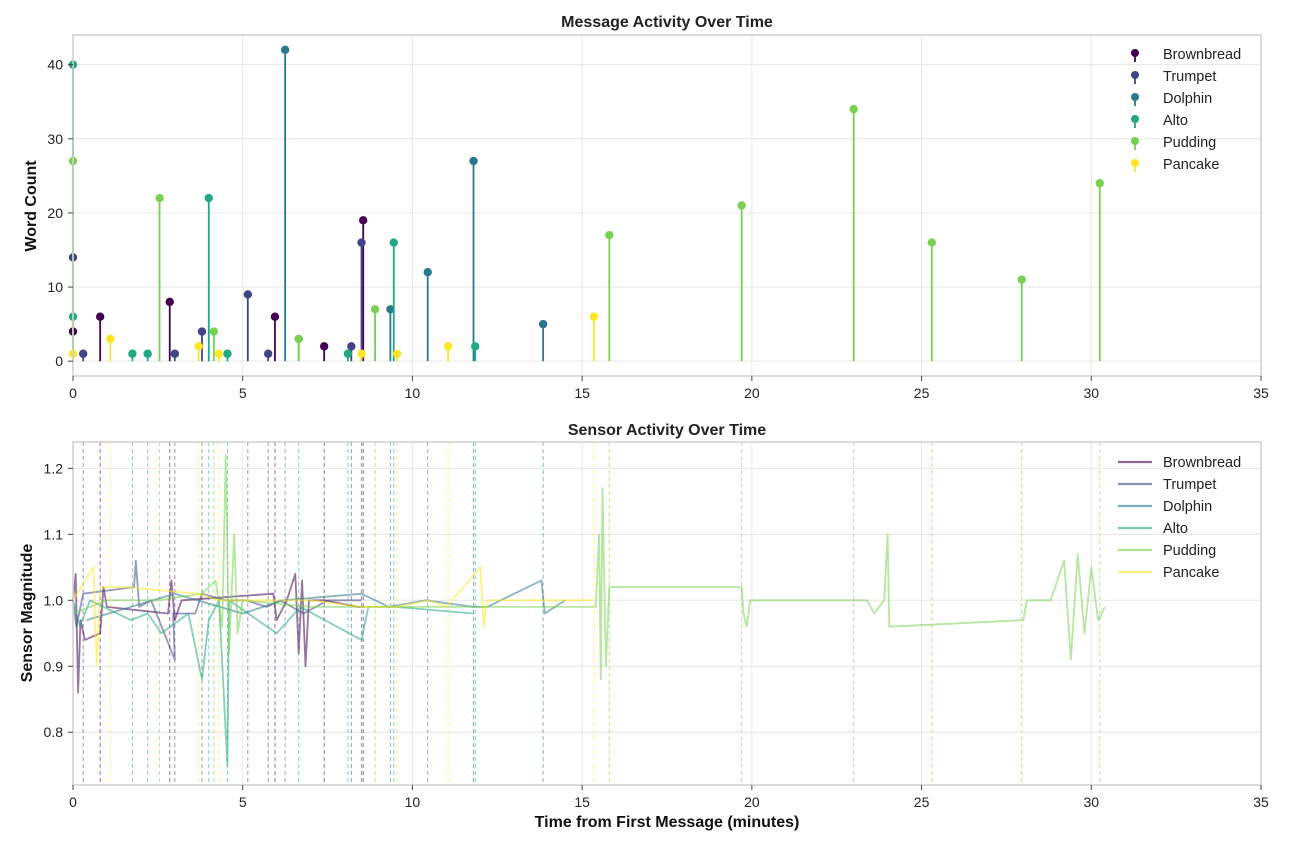  What do you see at coordinates (1261, 393) in the screenshot?
I see `p1-xtick-label: 35` at bounding box center [1261, 393].